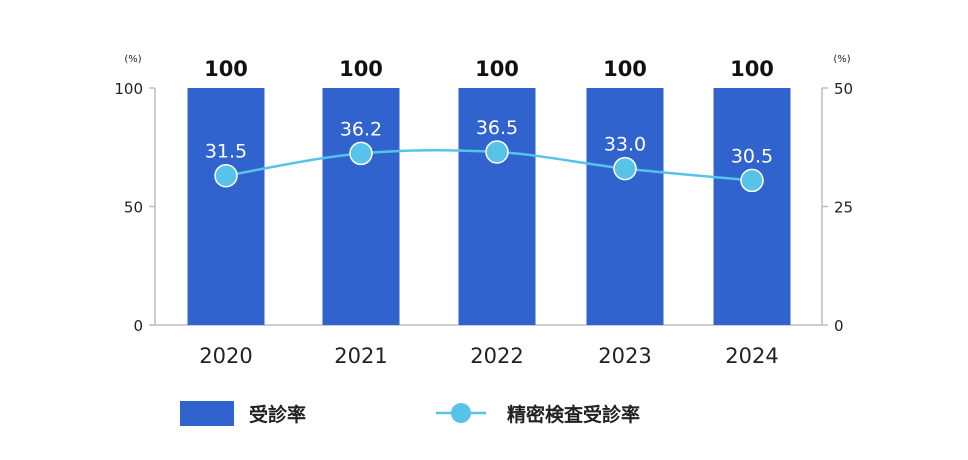 The width and height of the screenshot is (968, 460). What do you see at coordinates (496, 356) in the screenshot?
I see `x-axis-tick-label: 2022` at bounding box center [496, 356].